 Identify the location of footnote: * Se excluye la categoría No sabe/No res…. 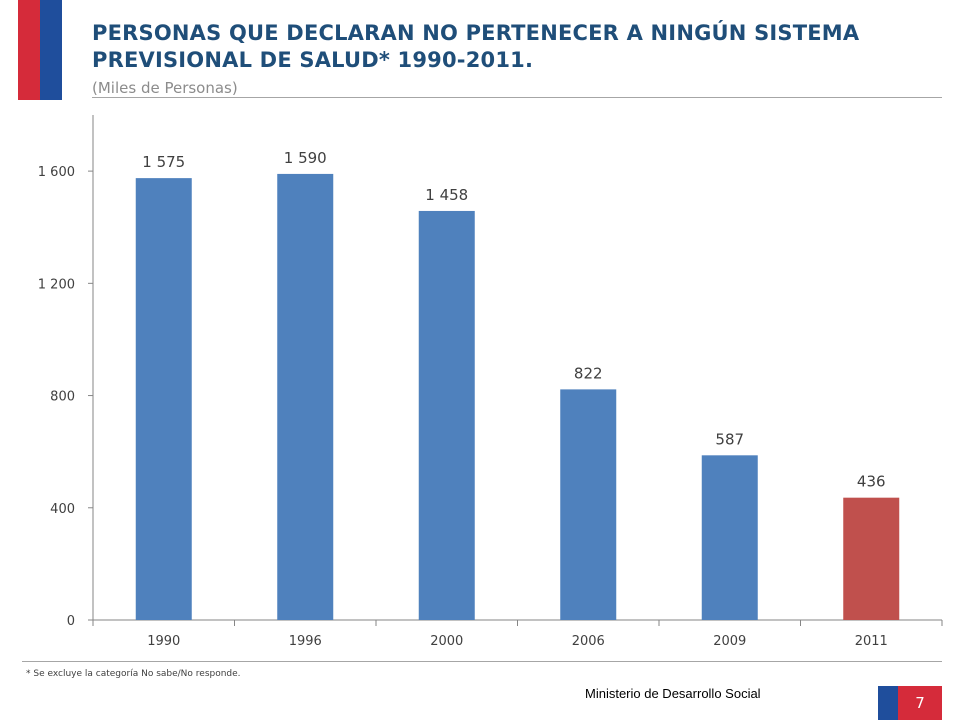
(133, 674).